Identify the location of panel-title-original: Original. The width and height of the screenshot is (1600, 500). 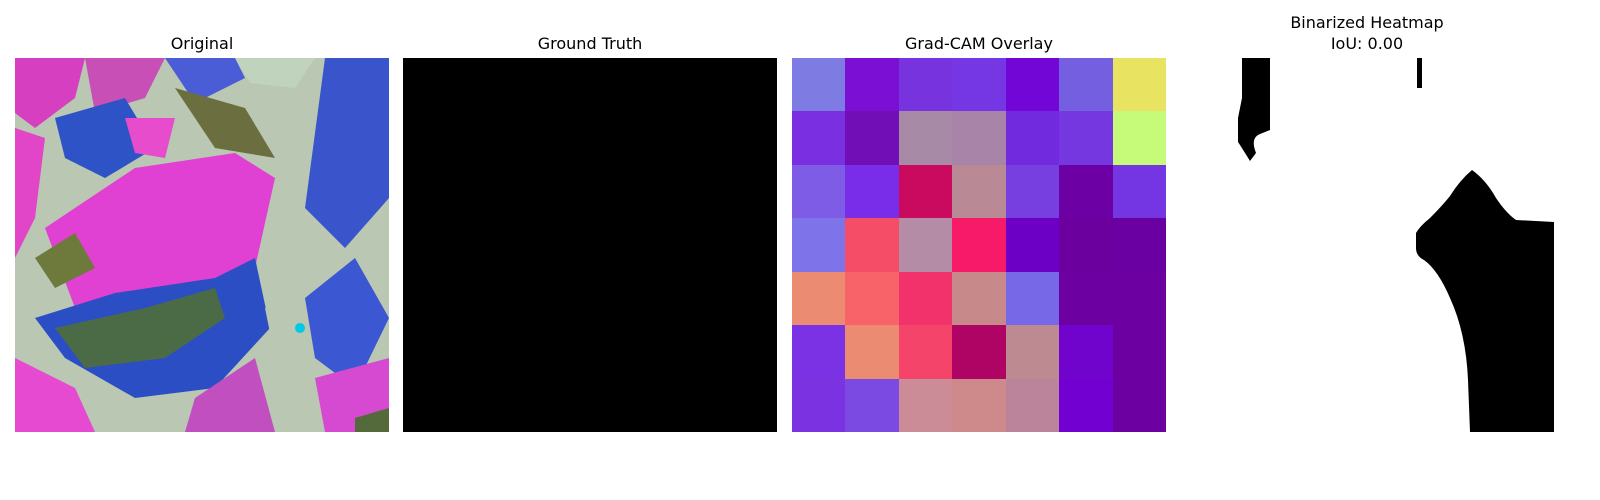
(202, 43).